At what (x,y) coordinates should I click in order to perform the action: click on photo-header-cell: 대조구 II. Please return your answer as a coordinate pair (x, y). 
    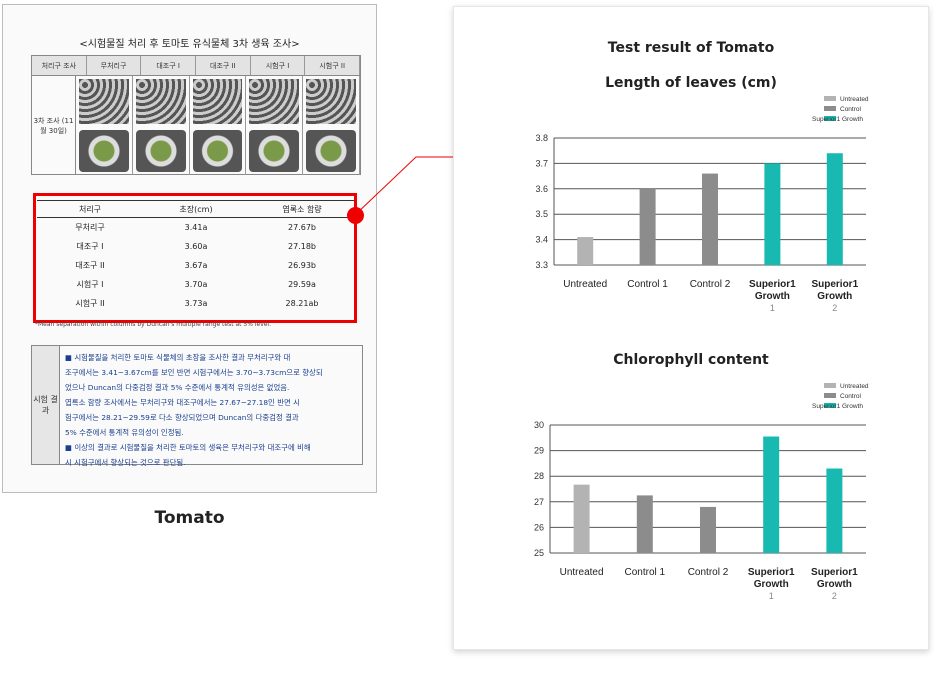
    Looking at the image, I should click on (223, 65).